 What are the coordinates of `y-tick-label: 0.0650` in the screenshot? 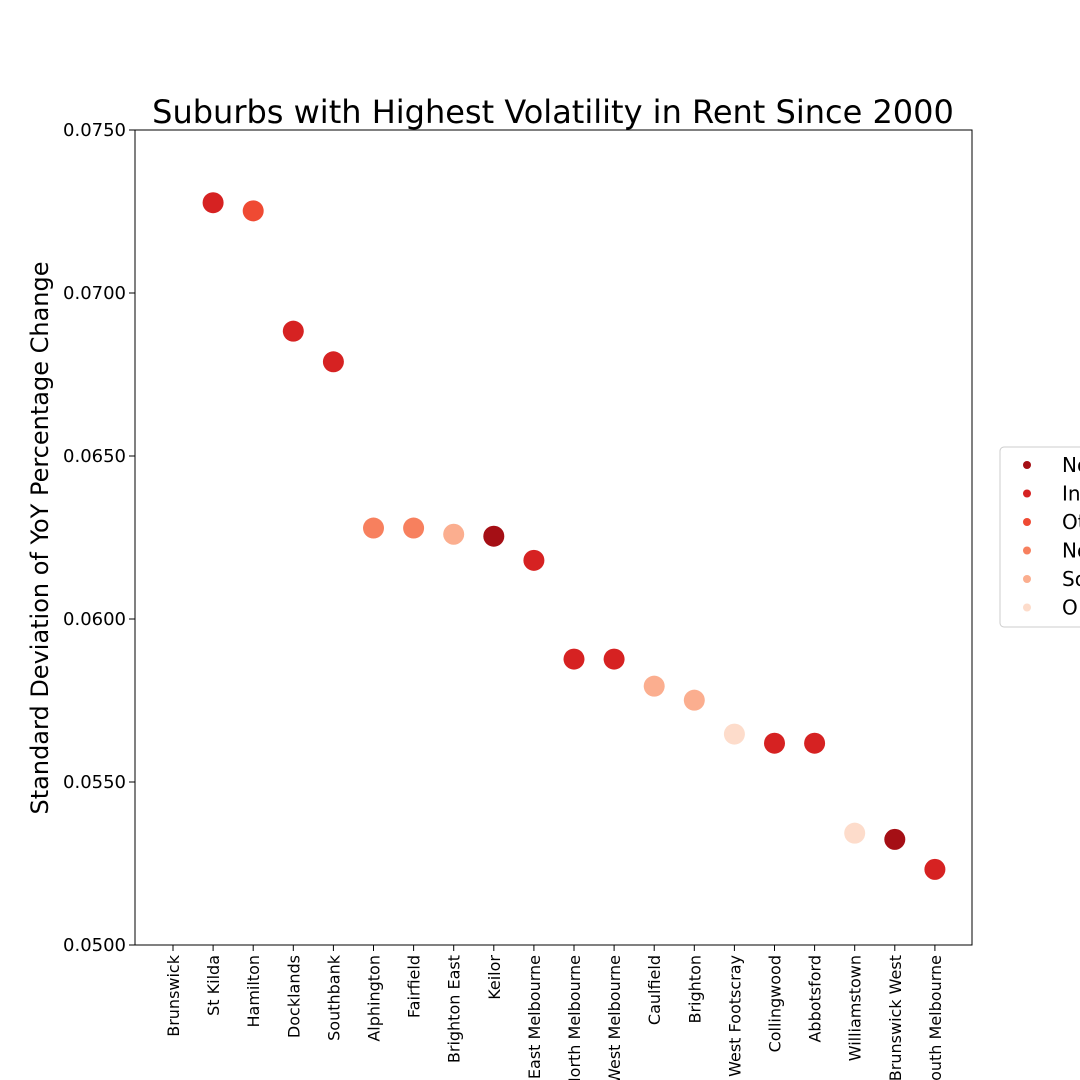 It's located at (94, 456).